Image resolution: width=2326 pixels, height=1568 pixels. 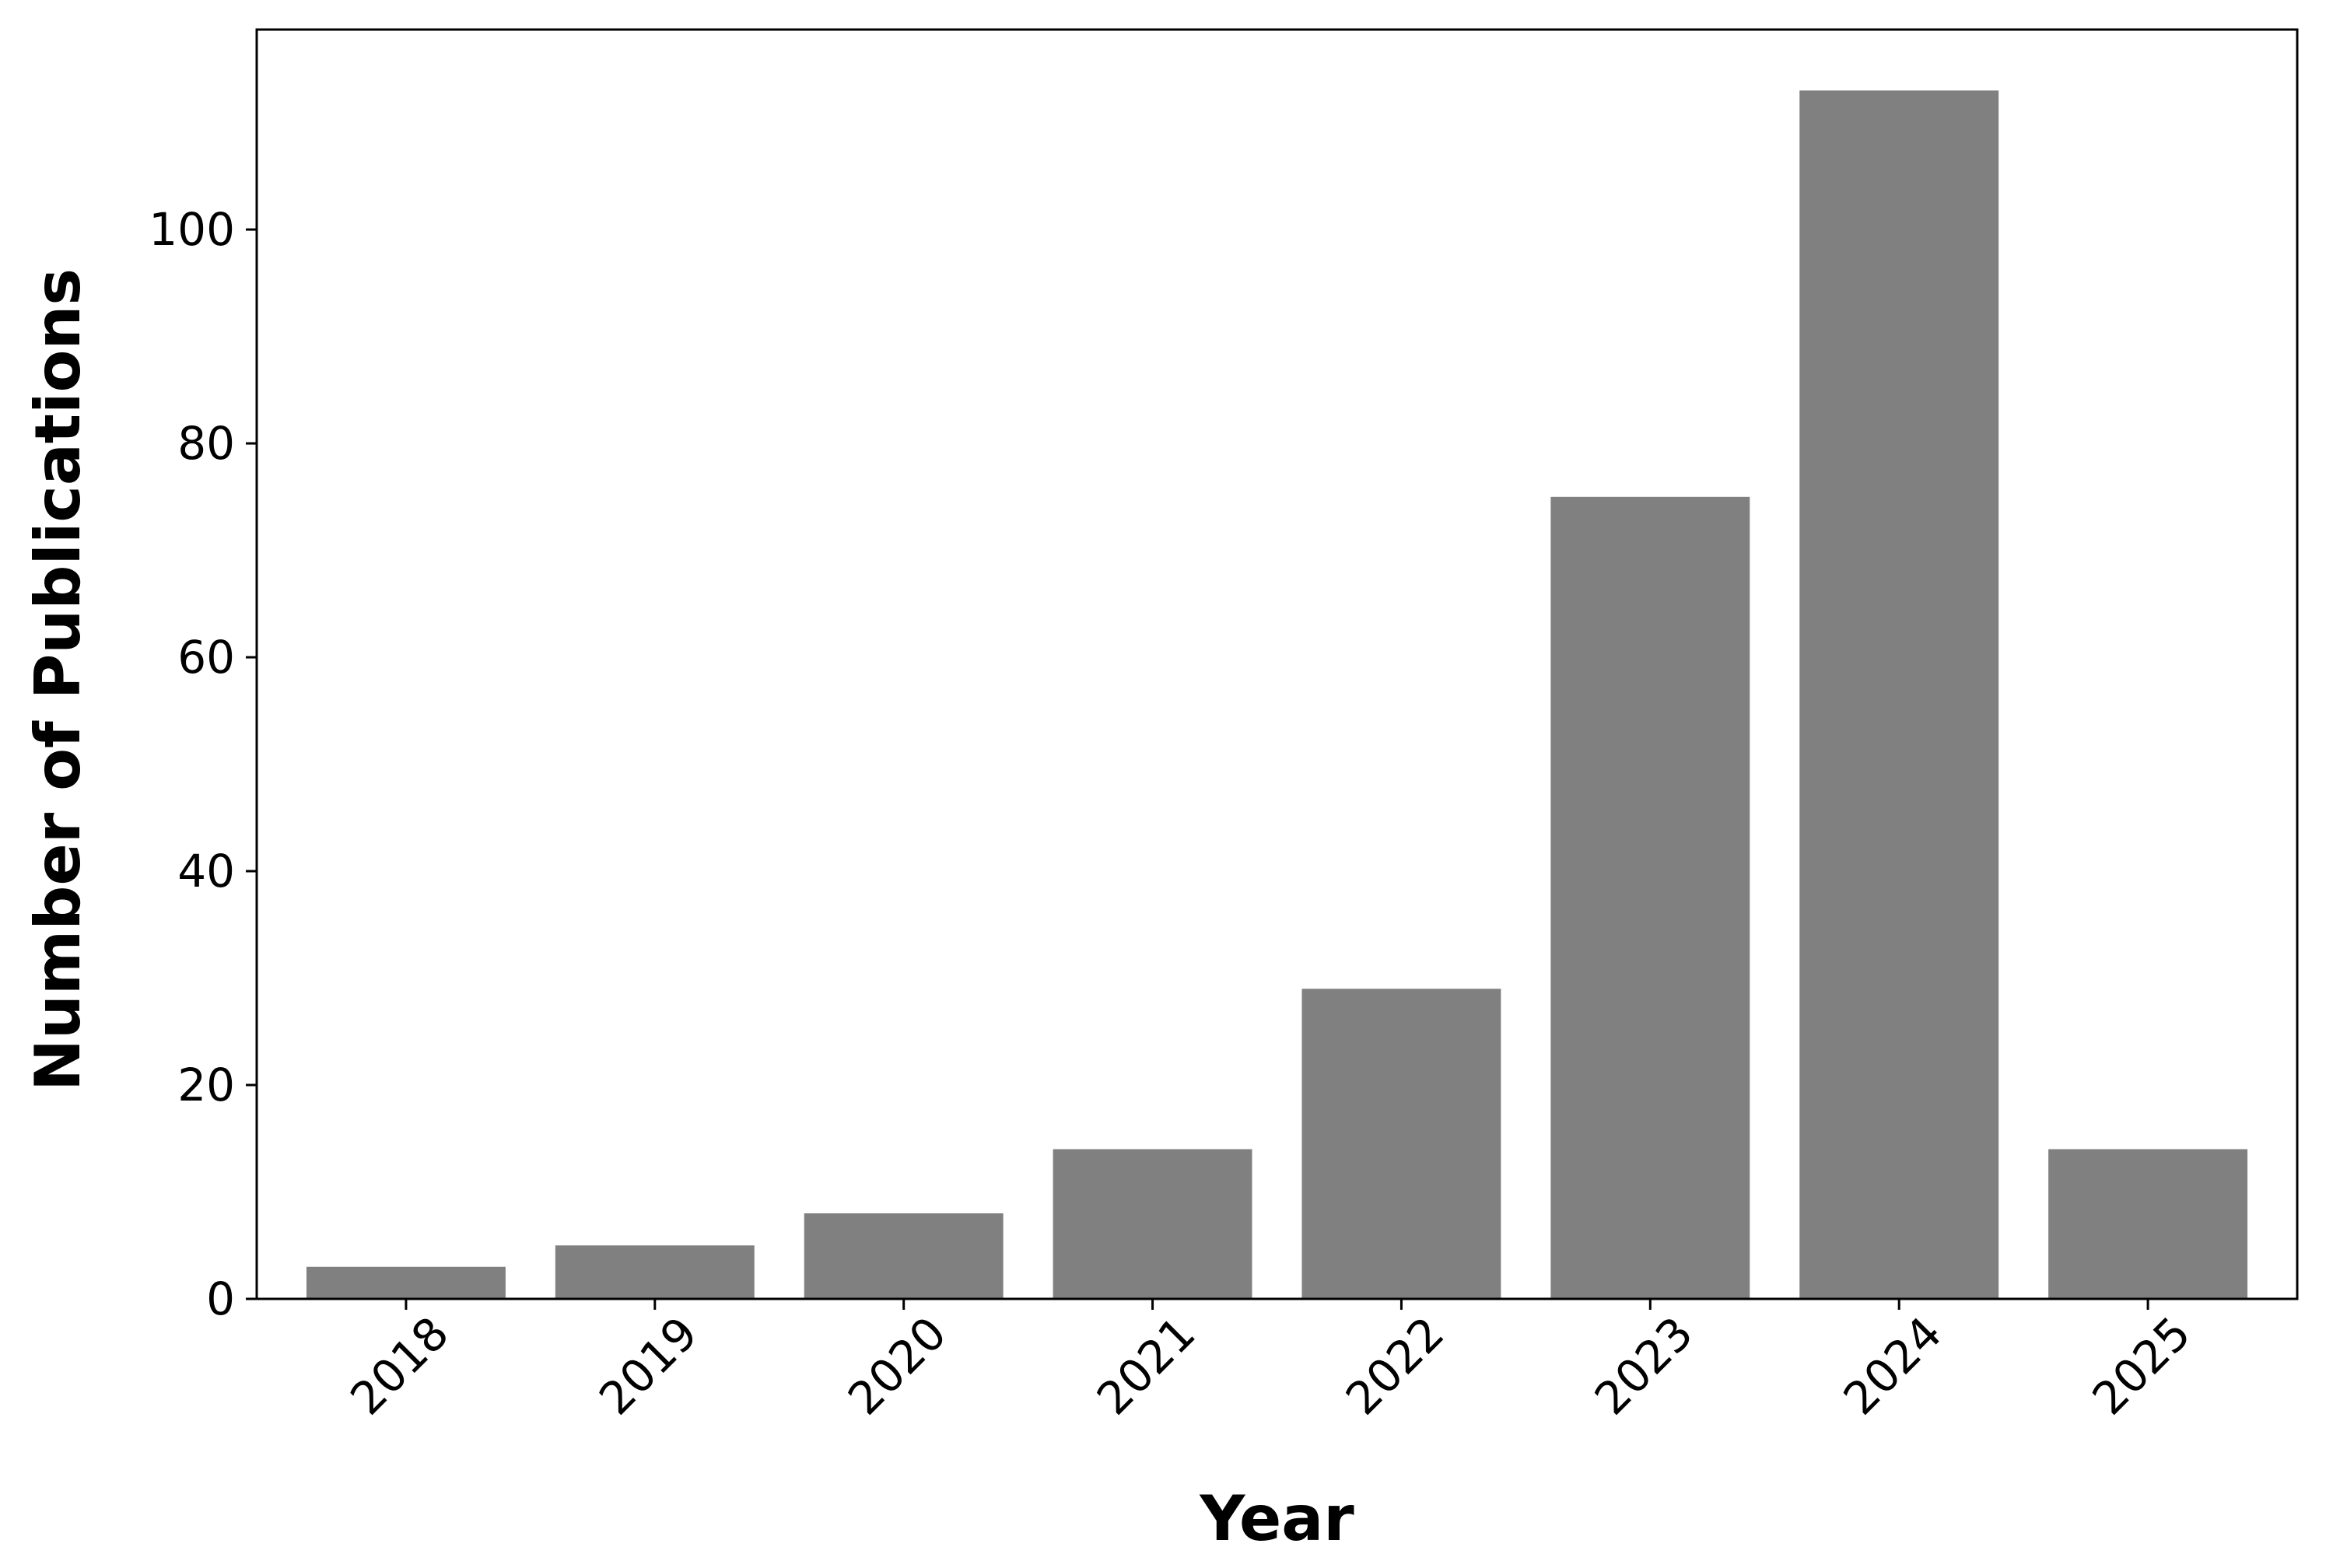 I want to click on bar-2025, so click(x=2148, y=1224).